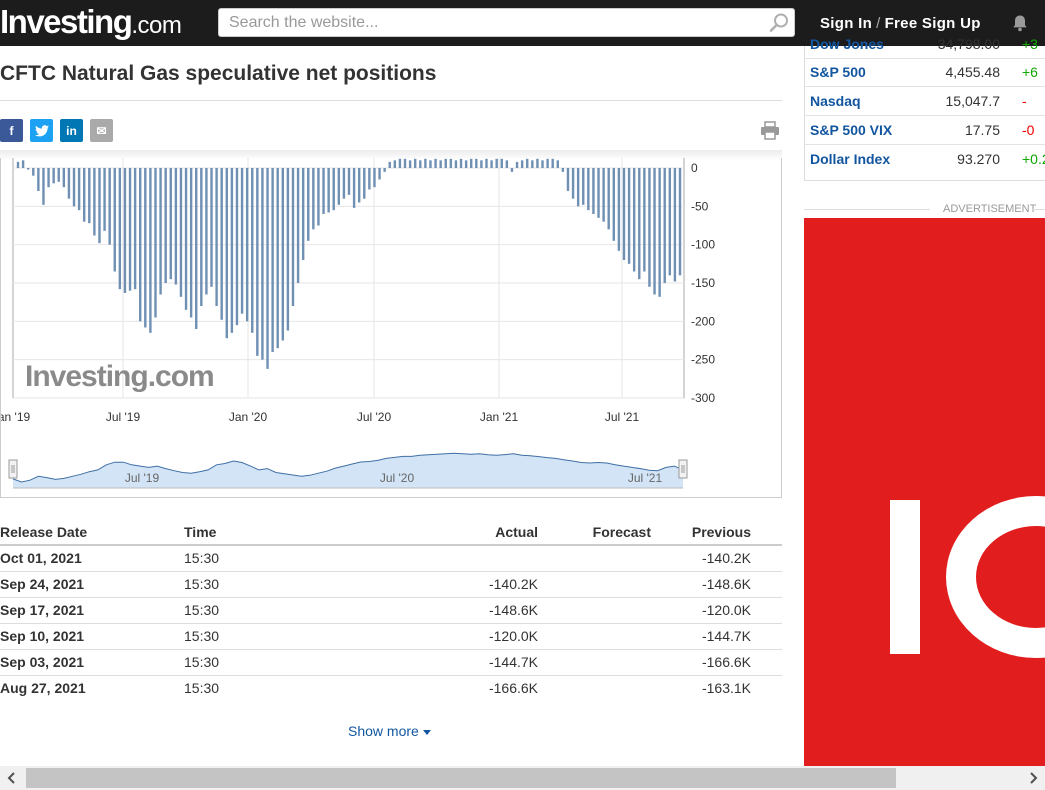  I want to click on quote-name: Dow Jones, so click(847, 44).